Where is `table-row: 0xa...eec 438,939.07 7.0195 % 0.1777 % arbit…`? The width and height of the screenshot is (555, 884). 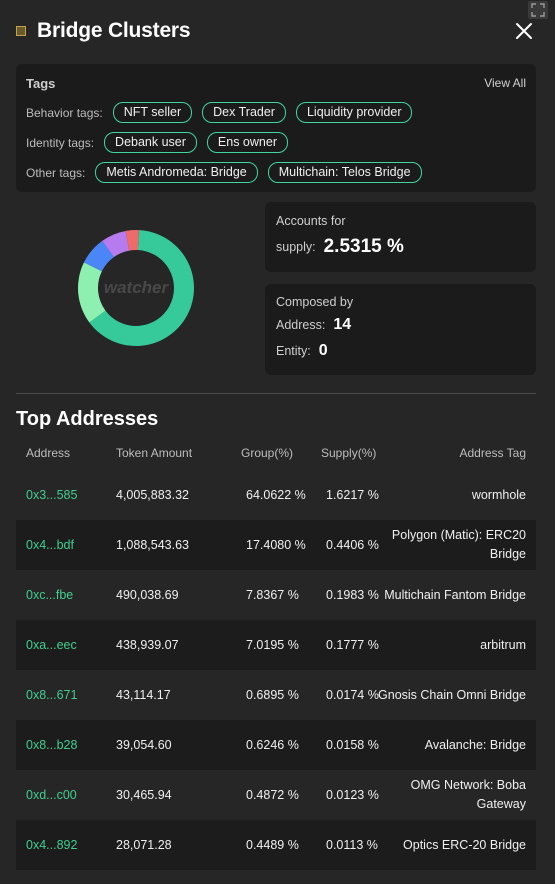 table-row: 0xa...eec 438,939.07 7.0195 % 0.1777 % arbit… is located at coordinates (276, 645).